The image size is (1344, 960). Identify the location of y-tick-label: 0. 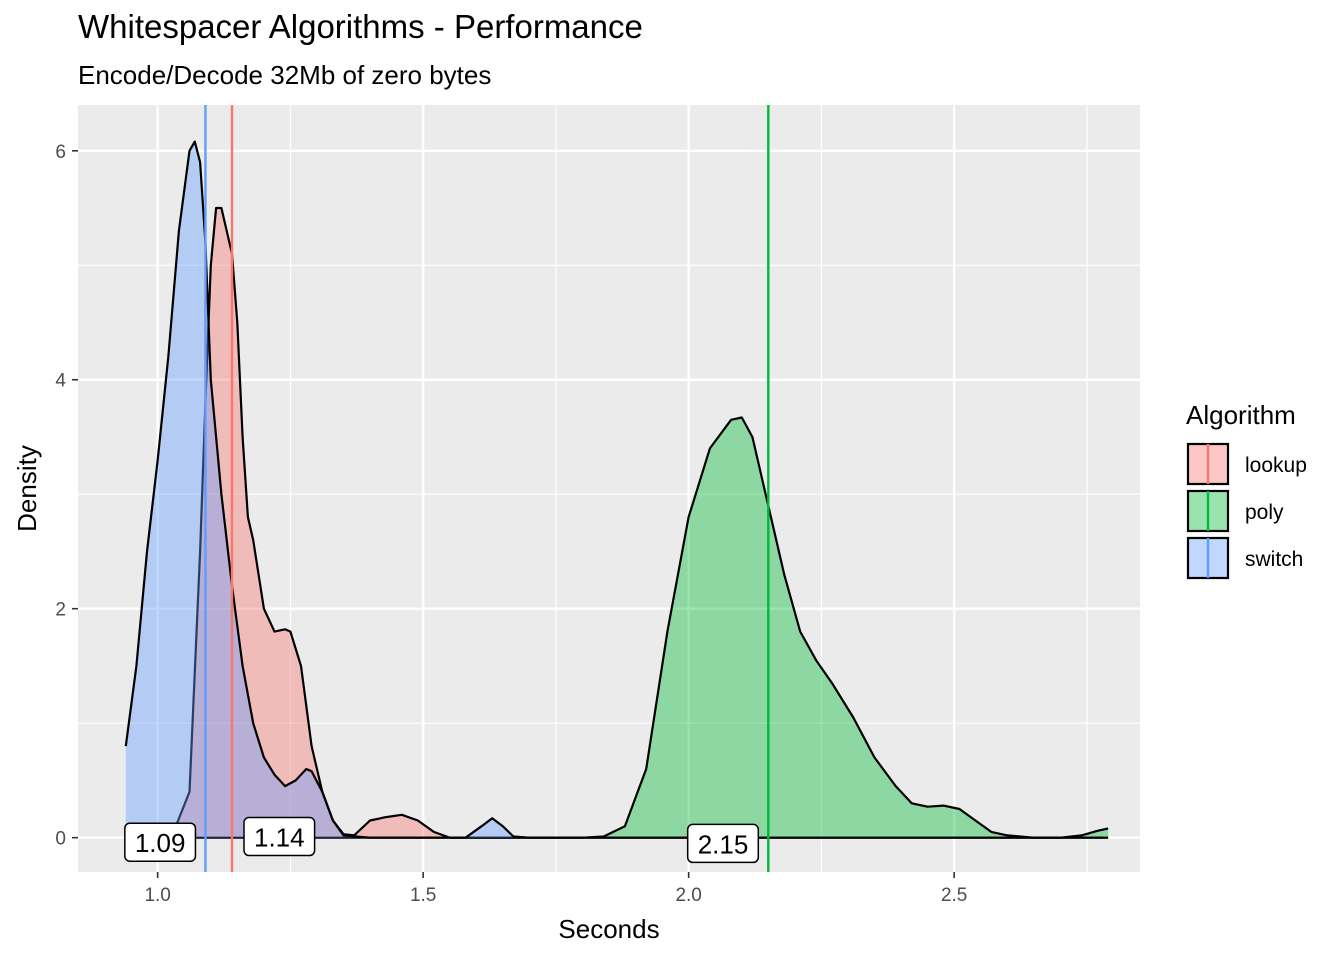
(60, 839).